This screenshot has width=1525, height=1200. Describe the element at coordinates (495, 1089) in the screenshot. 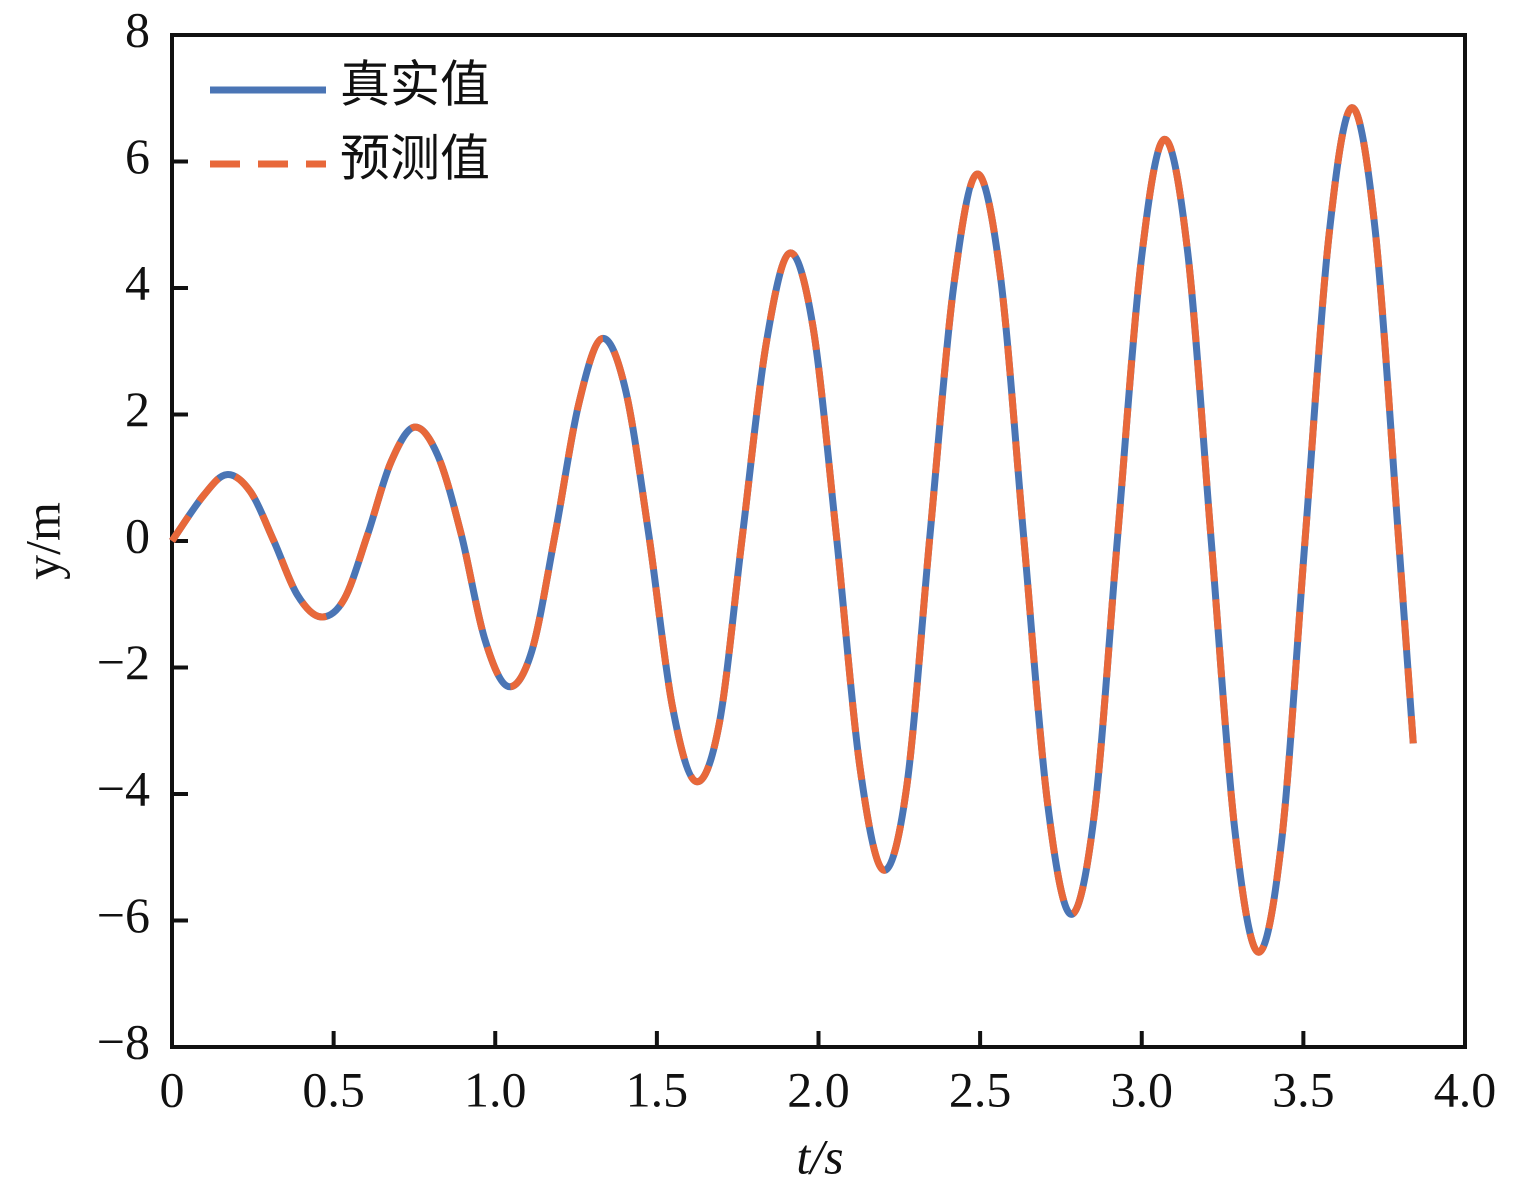

I see `x-tick-label: 1.0` at that location.